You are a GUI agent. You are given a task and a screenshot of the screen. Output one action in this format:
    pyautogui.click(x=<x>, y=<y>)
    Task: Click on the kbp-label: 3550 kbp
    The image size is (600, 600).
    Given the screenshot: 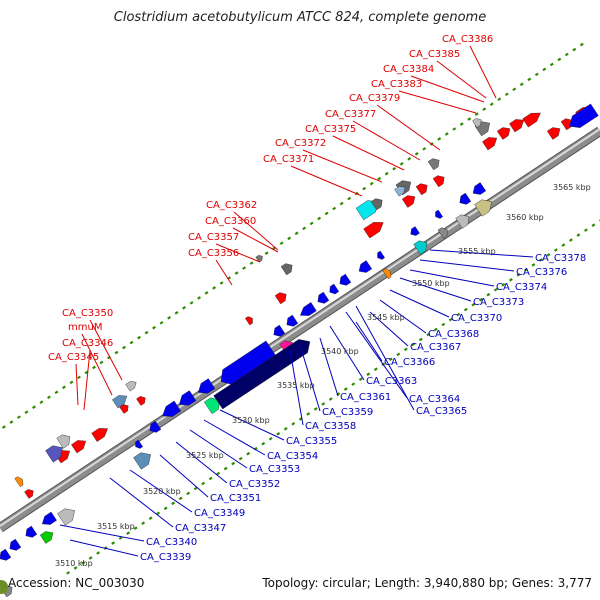 What is the action you would take?
    pyautogui.click(x=431, y=283)
    